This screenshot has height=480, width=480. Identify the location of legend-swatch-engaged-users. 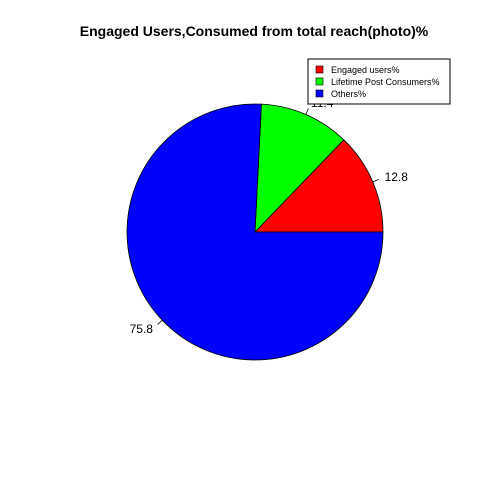
(319, 69).